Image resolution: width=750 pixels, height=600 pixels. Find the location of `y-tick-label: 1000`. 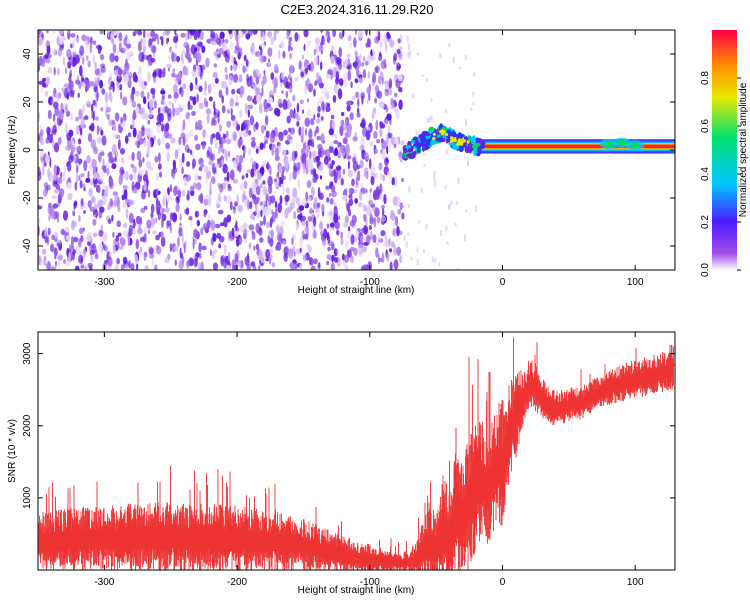

y-tick-label: 1000 is located at coordinates (27, 497).